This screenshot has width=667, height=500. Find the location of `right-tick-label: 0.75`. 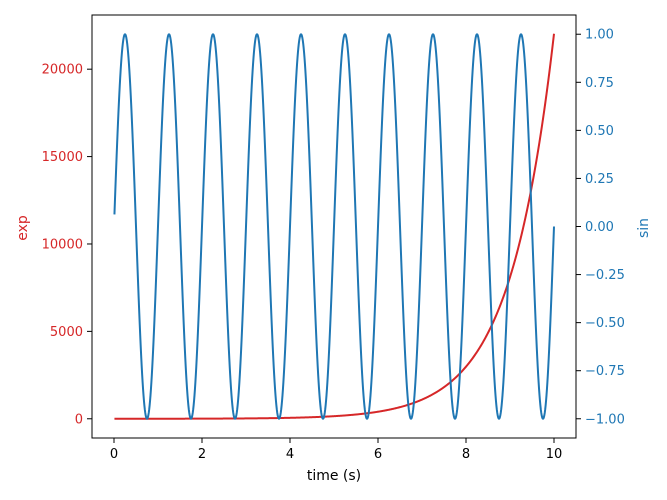

right-tick-label: 0.75 is located at coordinates (599, 83).